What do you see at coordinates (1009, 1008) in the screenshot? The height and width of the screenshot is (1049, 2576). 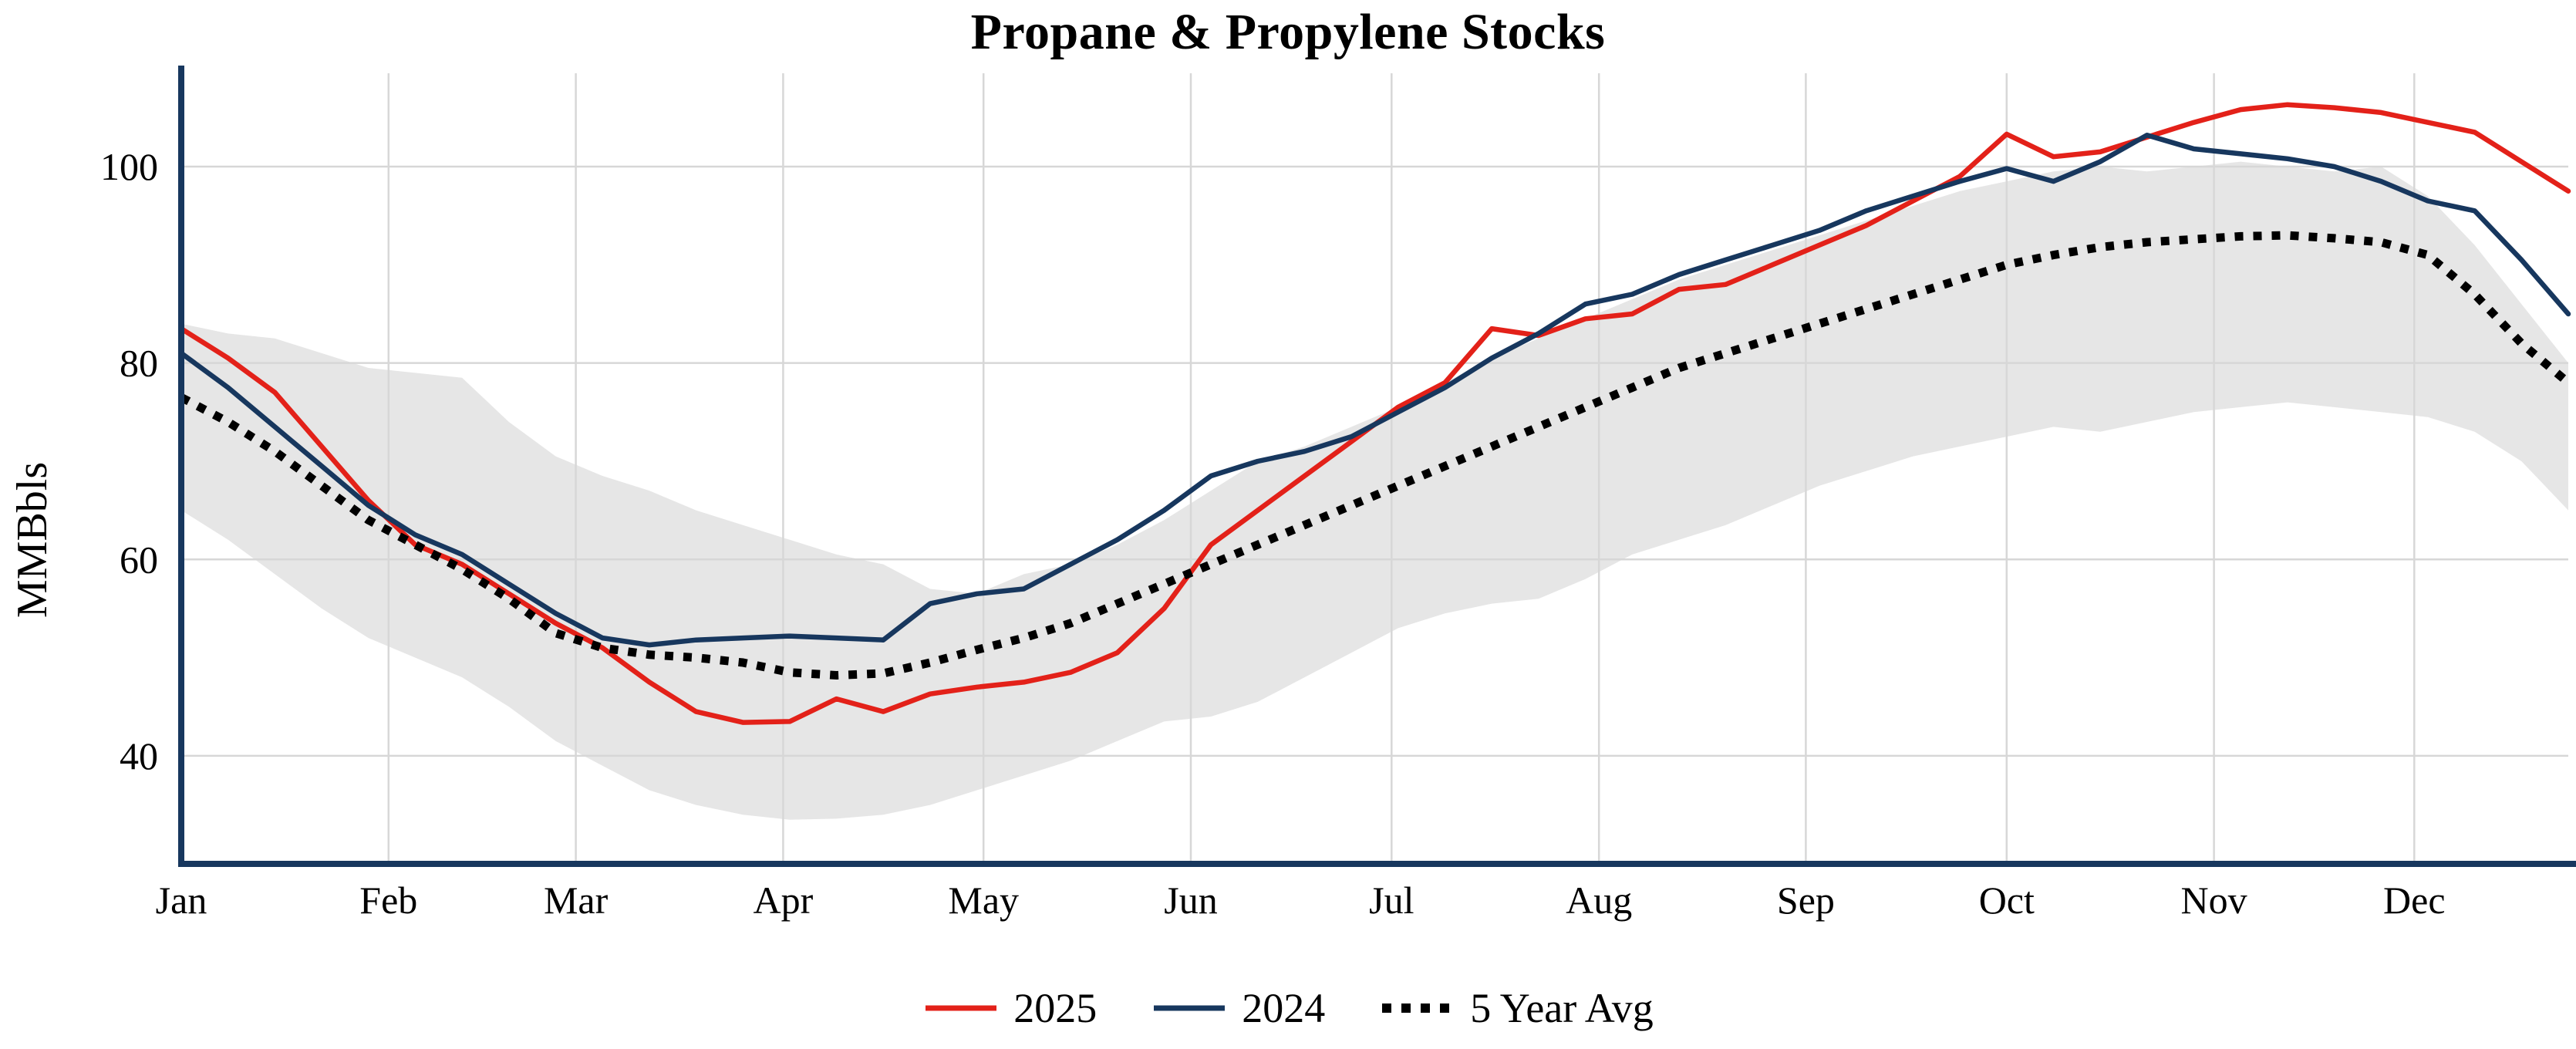 I see `legend-item-2025: 2025` at bounding box center [1009, 1008].